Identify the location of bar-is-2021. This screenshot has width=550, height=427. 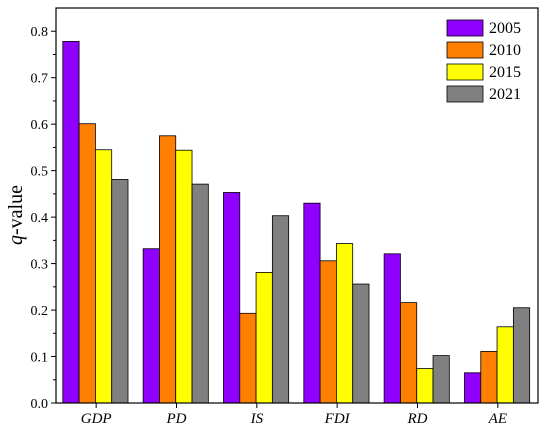
(280, 309).